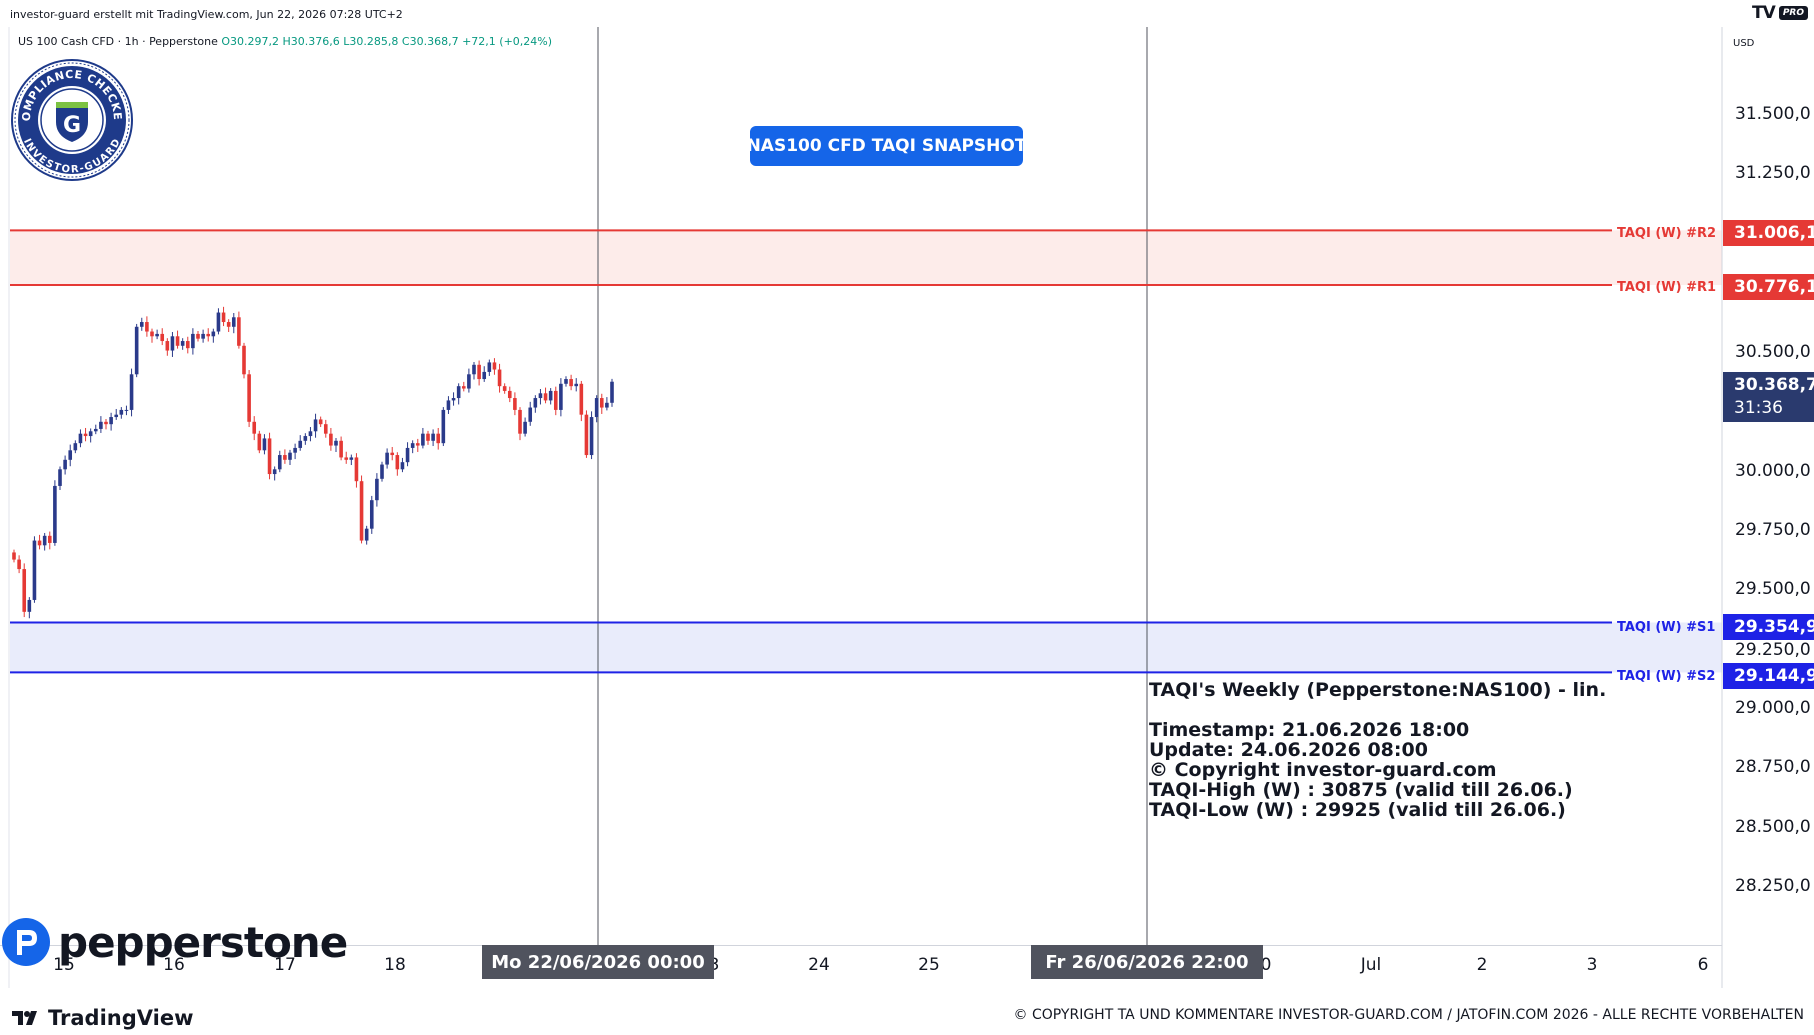  What do you see at coordinates (27, 1018) in the screenshot?
I see `tradingview-mark-icon` at bounding box center [27, 1018].